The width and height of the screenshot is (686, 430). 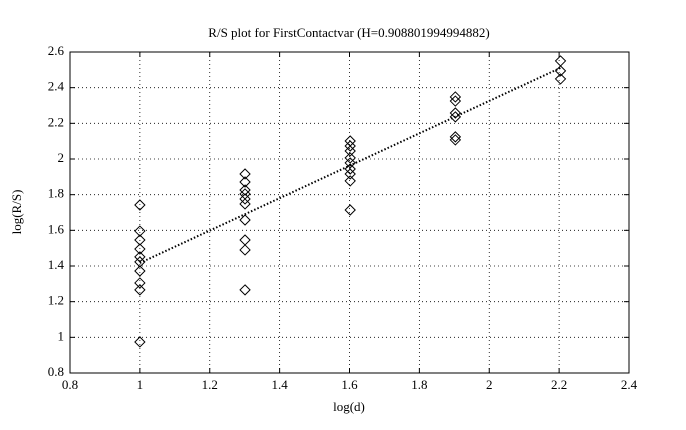 What do you see at coordinates (559, 384) in the screenshot?
I see `x-tick-label: 2.2` at bounding box center [559, 384].